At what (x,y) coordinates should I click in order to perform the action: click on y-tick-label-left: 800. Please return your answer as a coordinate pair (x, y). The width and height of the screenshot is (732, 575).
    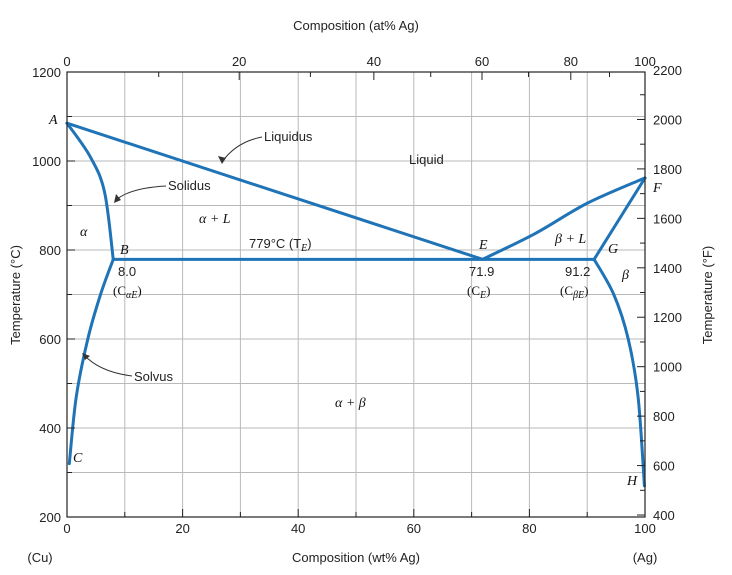
    Looking at the image, I should click on (50, 250).